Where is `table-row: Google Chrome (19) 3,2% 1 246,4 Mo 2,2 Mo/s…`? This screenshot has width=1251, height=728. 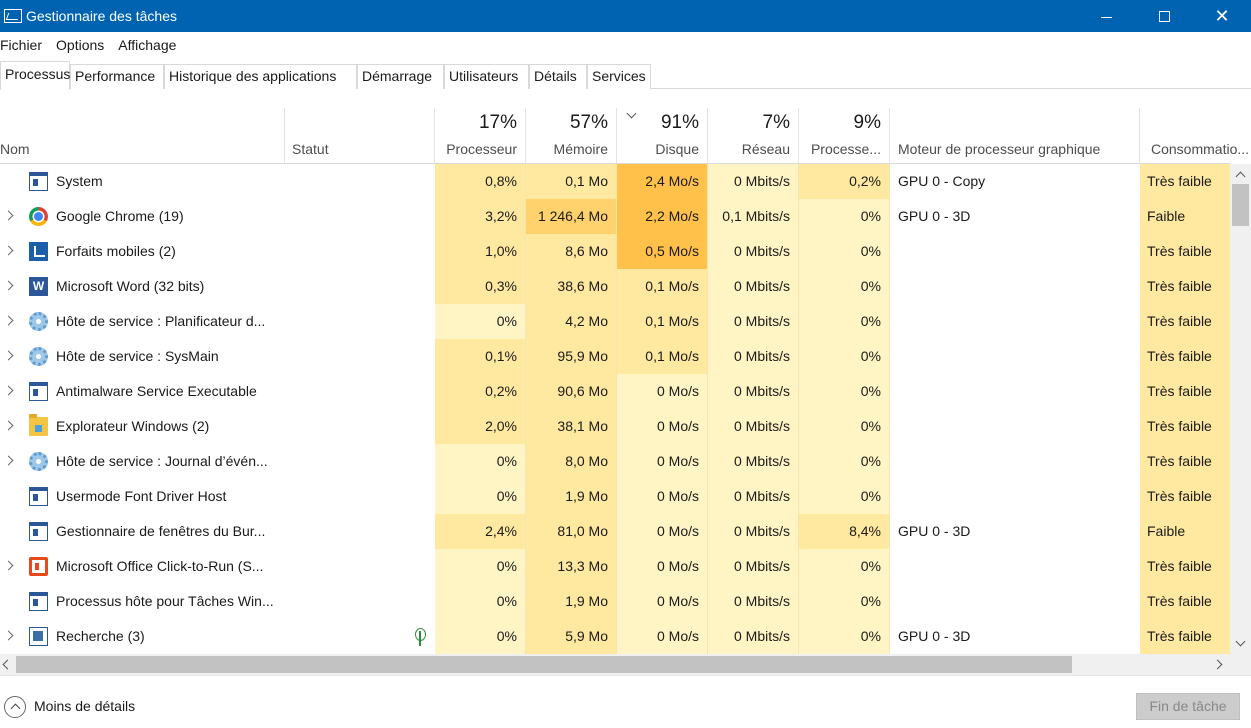
table-row: Google Chrome (19) 3,2% 1 246,4 Mo 2,2 Mo/s… is located at coordinates (615, 216).